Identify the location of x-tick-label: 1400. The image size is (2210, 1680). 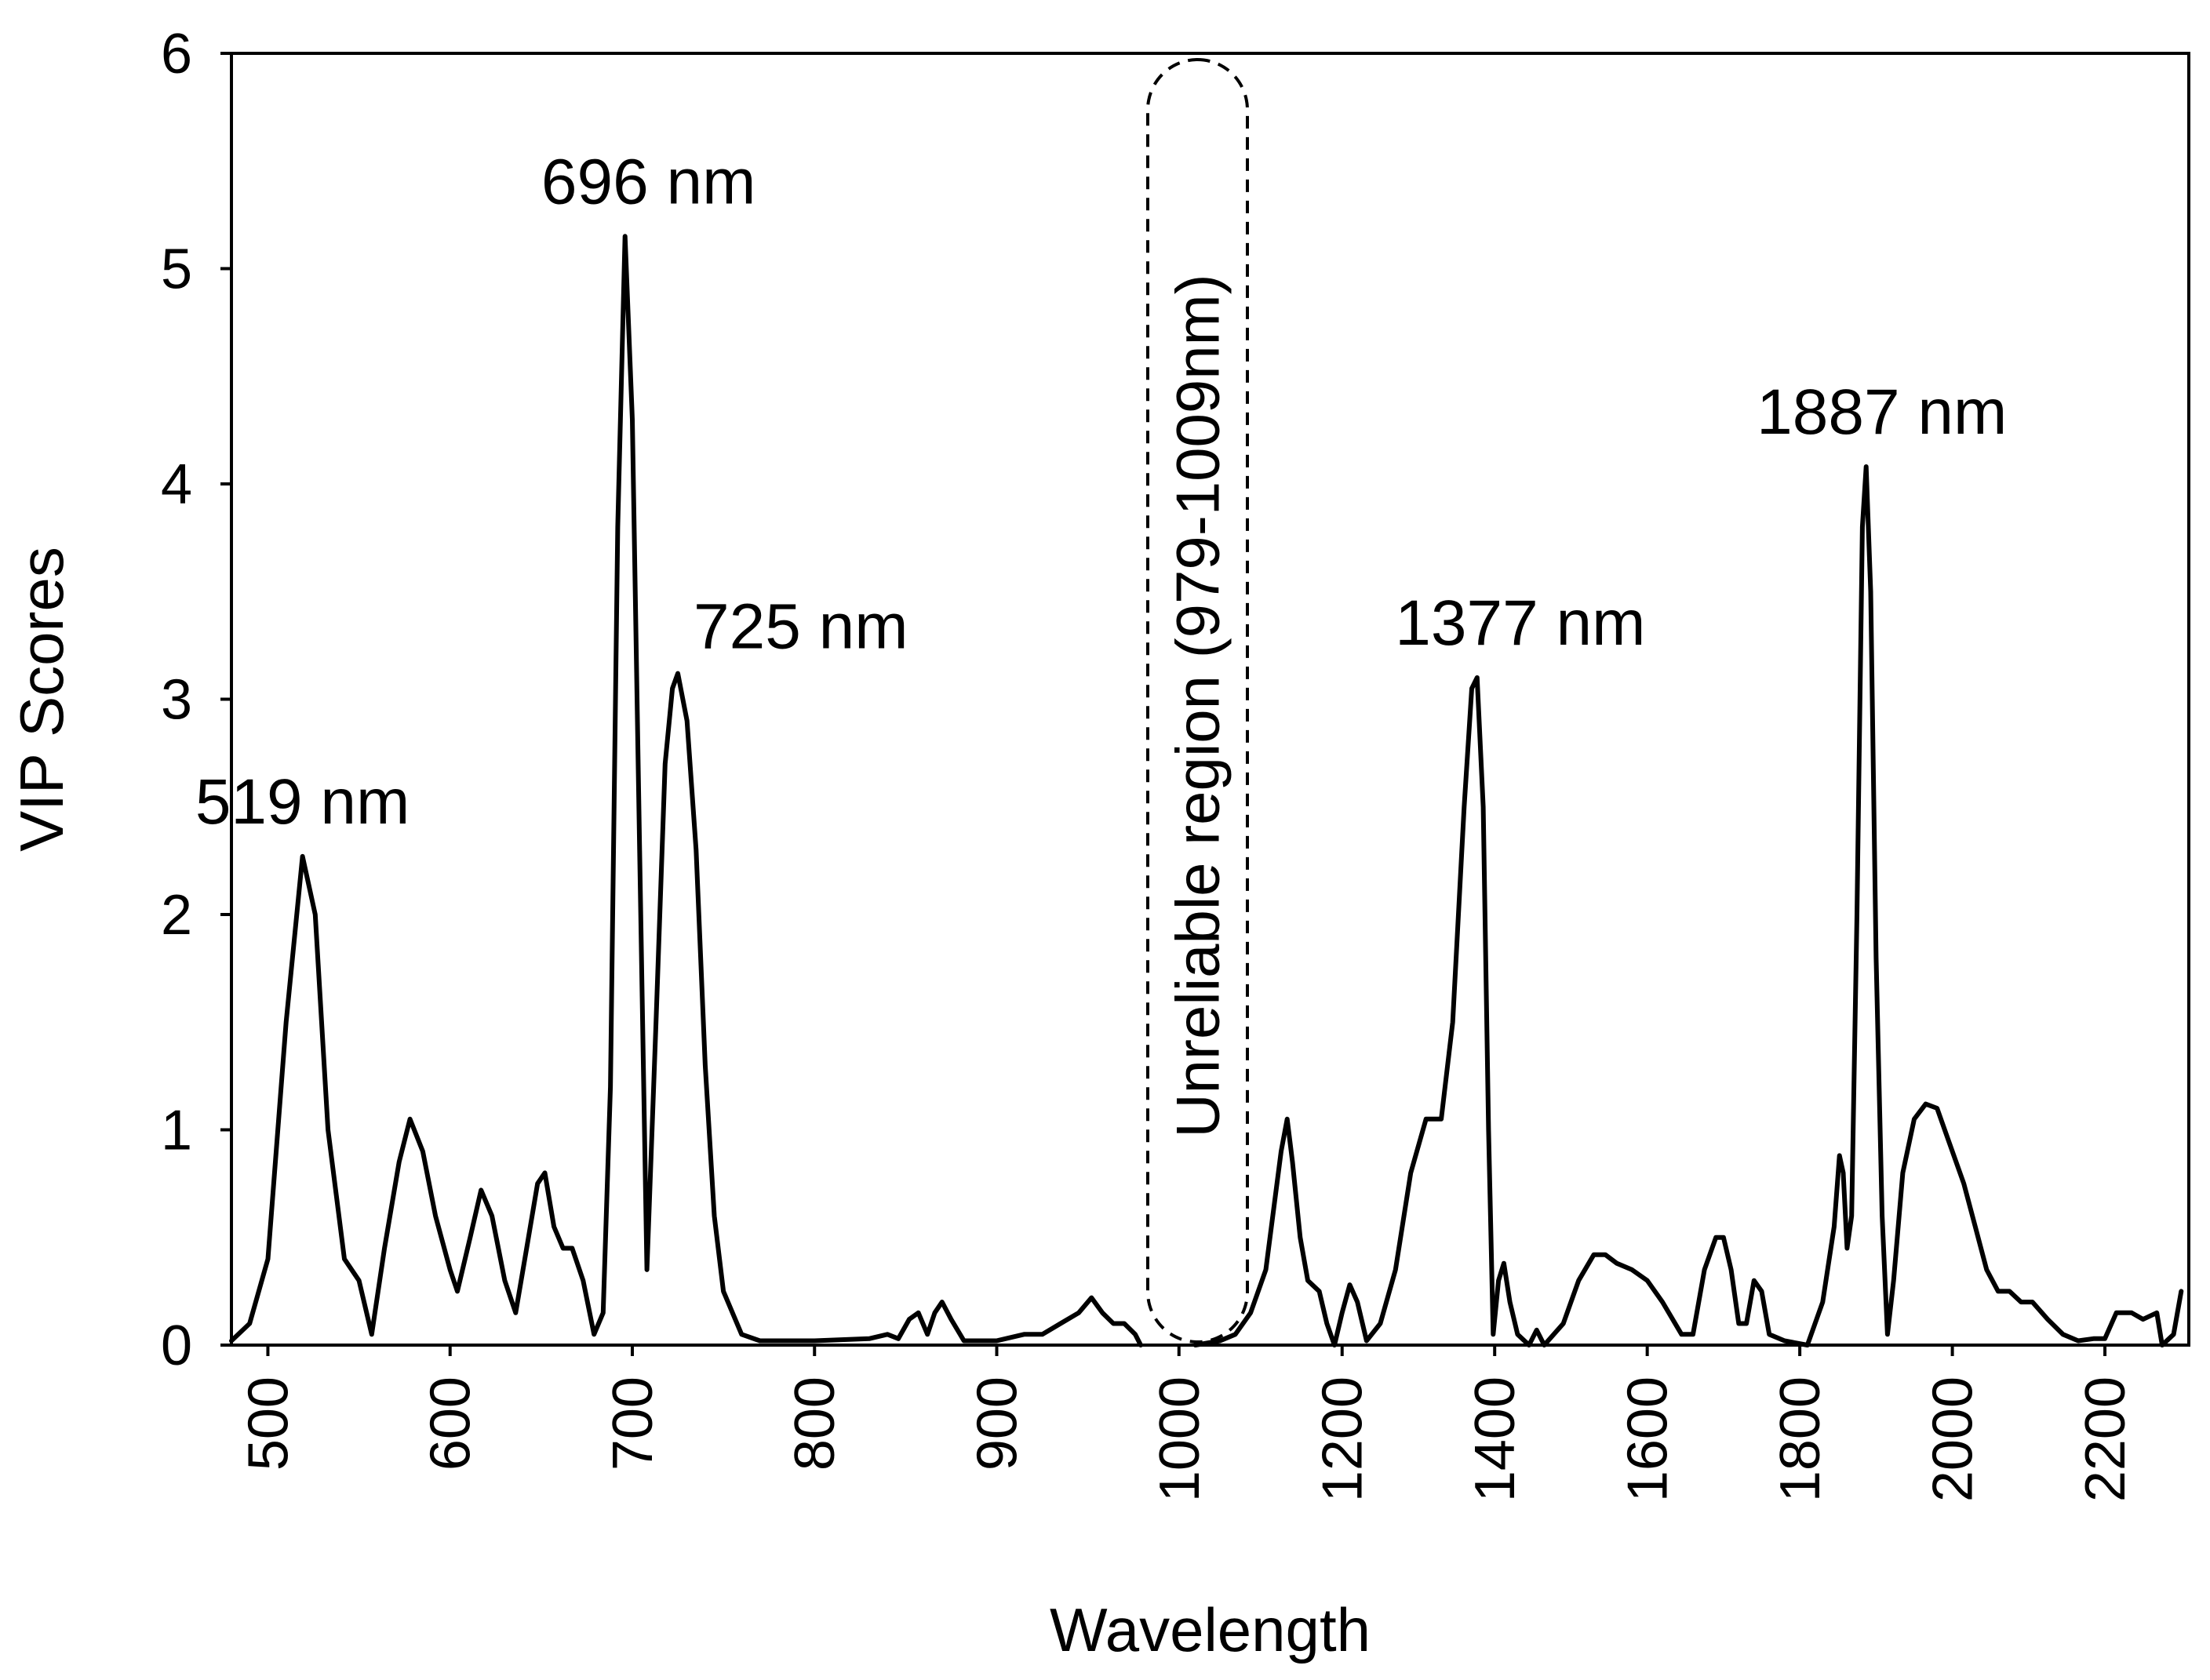
(1495, 1439).